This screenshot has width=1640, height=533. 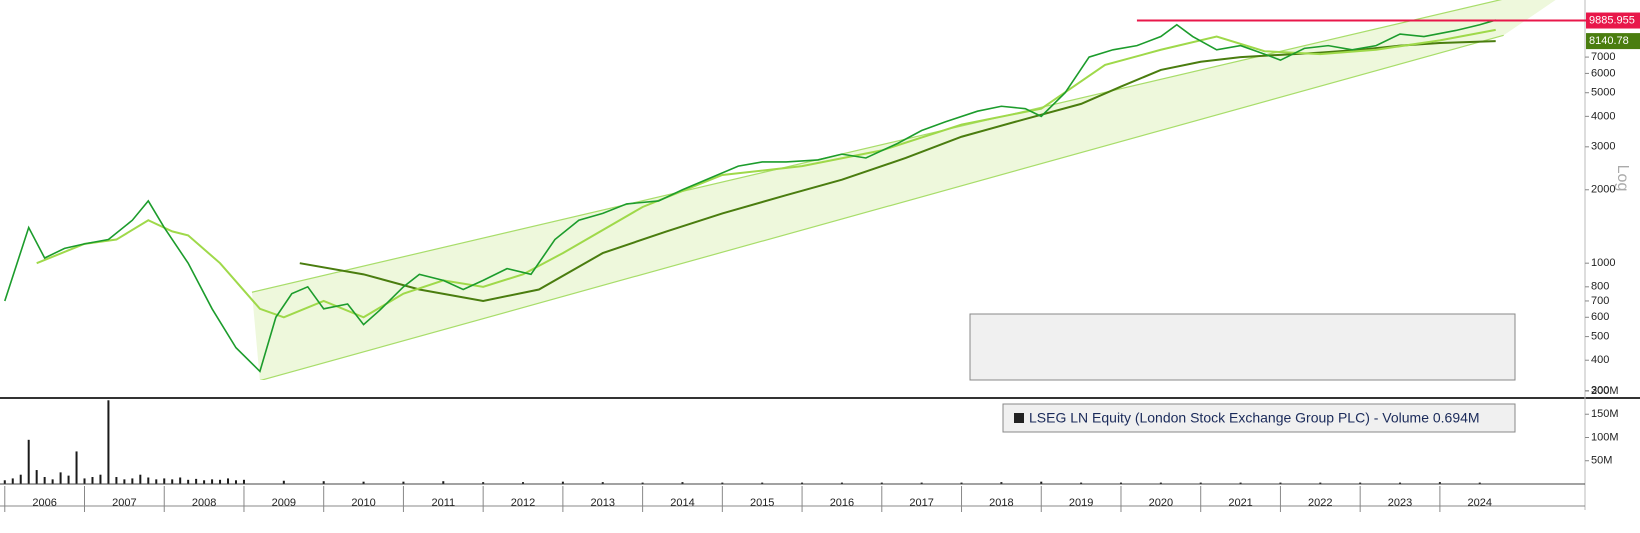 I want to click on x-tick-label: 2018, so click(x=1001, y=503).